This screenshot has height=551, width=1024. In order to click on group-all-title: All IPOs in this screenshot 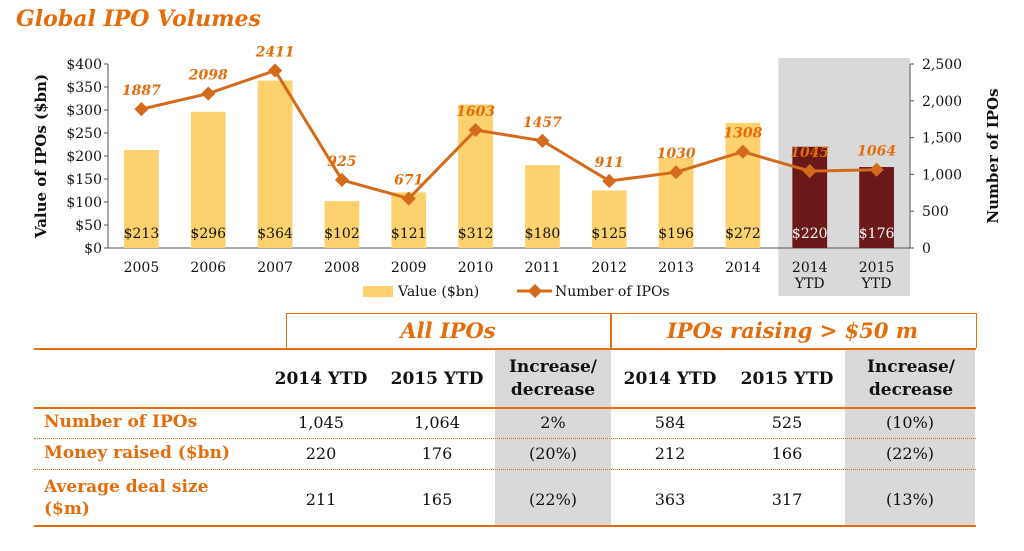, I will do `click(448, 330)`.